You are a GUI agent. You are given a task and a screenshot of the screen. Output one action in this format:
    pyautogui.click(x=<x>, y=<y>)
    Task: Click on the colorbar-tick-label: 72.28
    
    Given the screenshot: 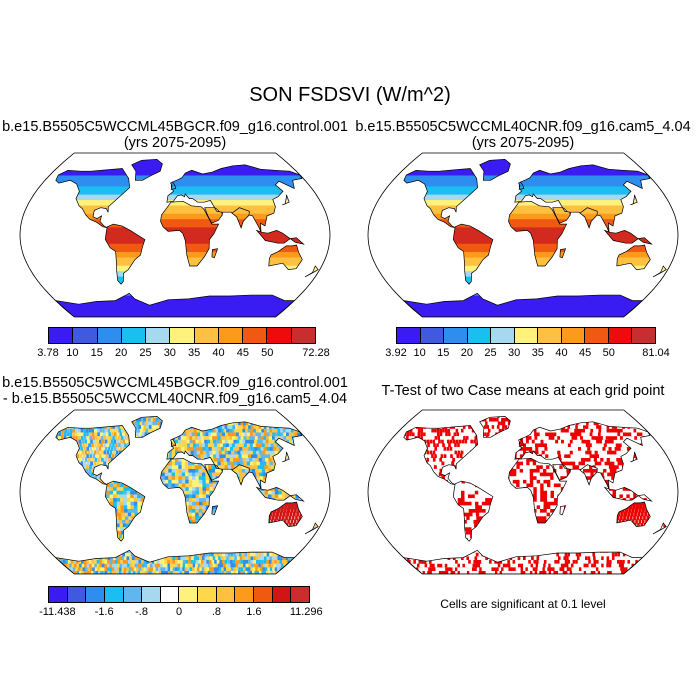 What is the action you would take?
    pyautogui.click(x=316, y=353)
    